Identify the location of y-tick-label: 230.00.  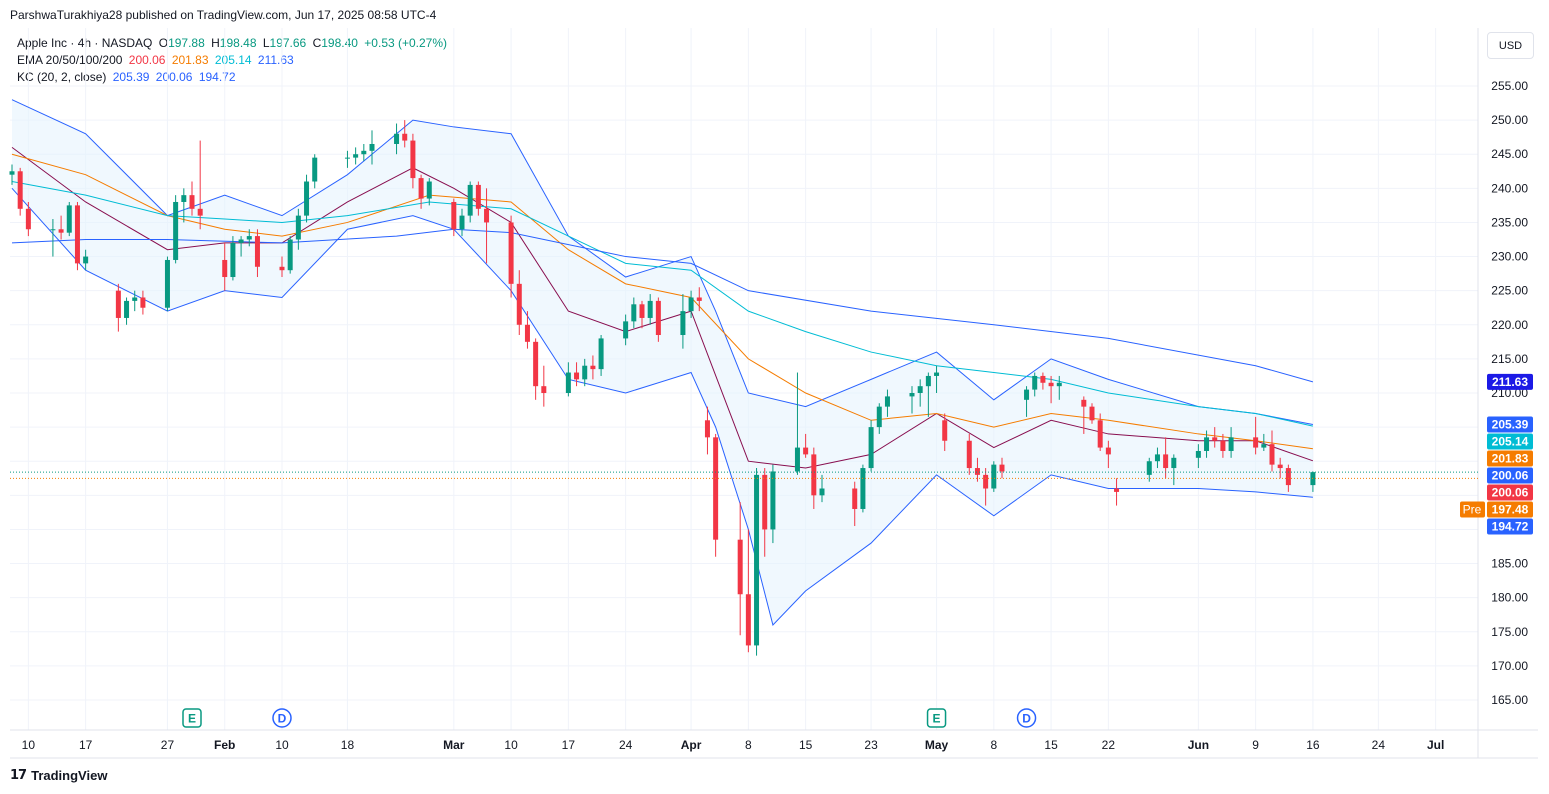
(1509, 257).